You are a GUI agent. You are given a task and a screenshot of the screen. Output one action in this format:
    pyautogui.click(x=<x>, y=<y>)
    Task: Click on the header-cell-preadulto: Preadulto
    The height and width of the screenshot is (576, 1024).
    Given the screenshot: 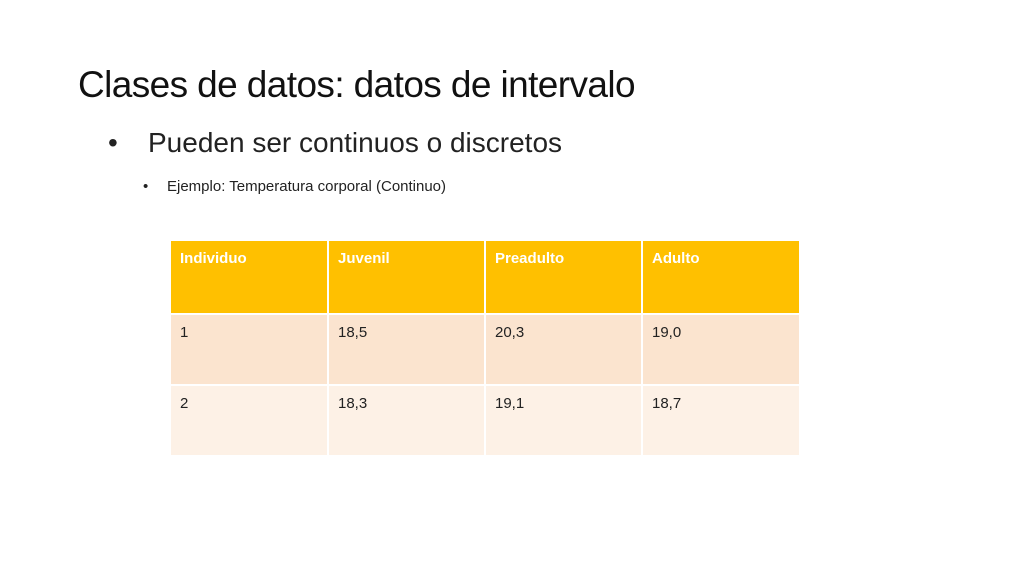 What is the action you would take?
    pyautogui.click(x=564, y=278)
    